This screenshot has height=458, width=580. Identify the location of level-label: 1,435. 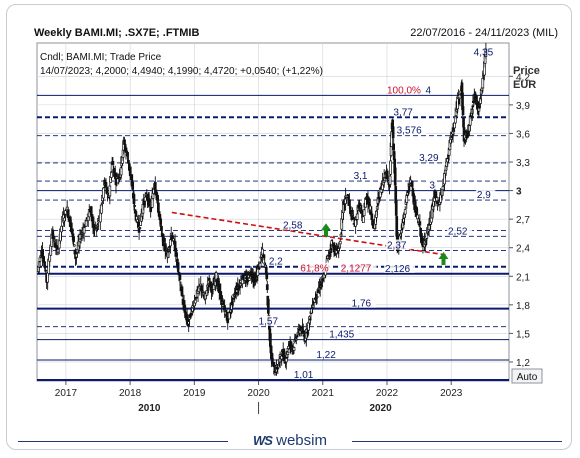
(341, 335).